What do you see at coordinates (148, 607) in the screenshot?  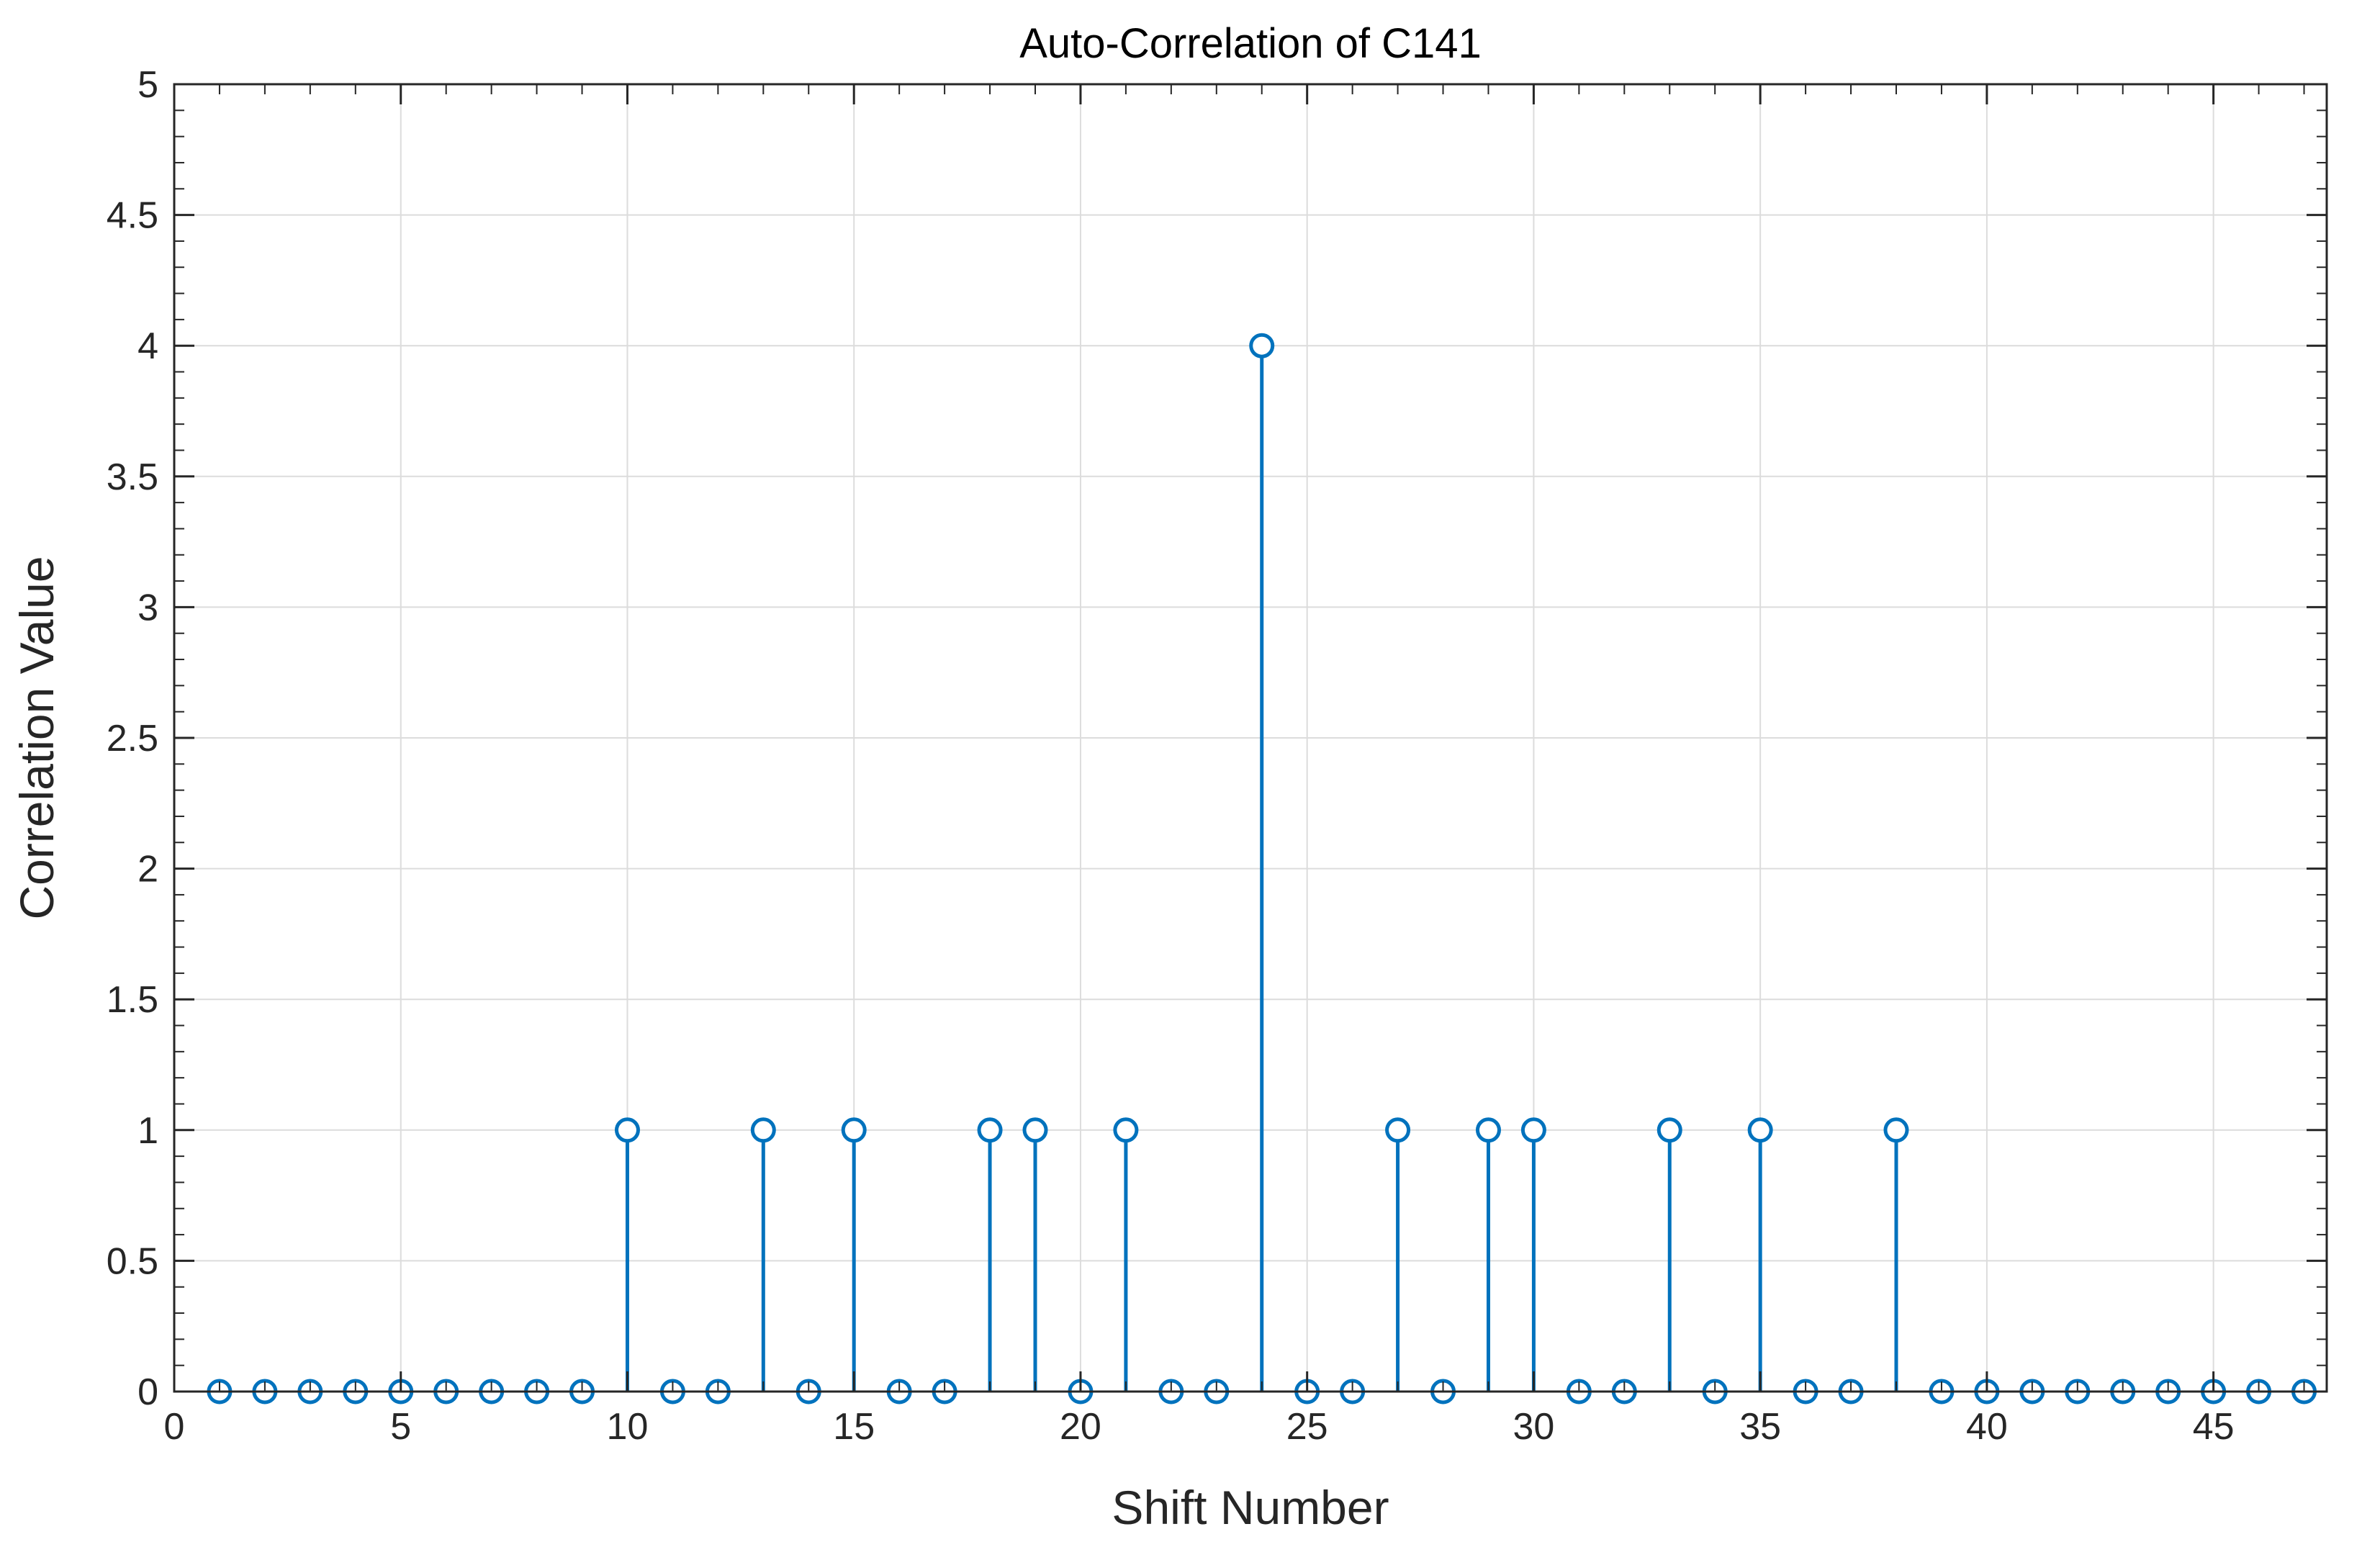 I see `y-tick-label: 3` at bounding box center [148, 607].